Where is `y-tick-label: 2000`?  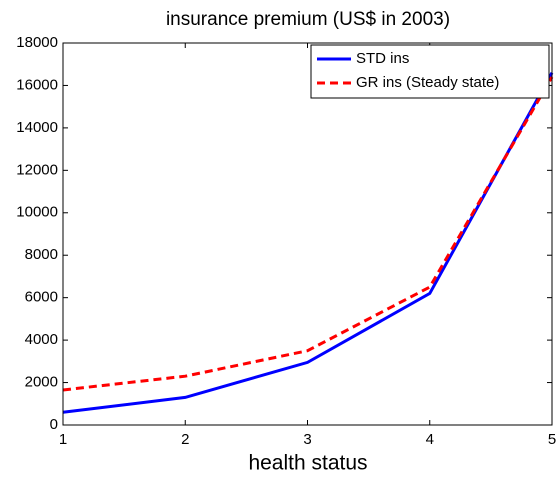 y-tick-label: 2000 is located at coordinates (41, 382).